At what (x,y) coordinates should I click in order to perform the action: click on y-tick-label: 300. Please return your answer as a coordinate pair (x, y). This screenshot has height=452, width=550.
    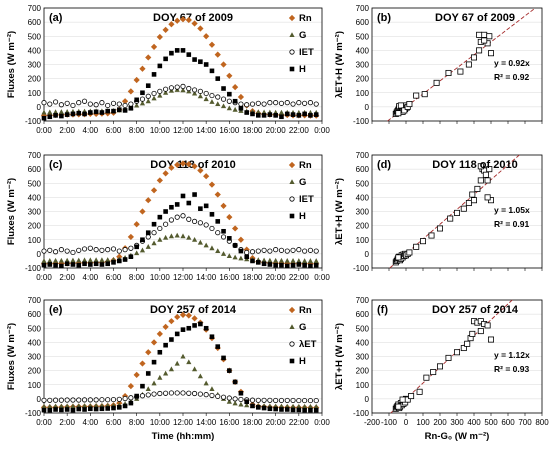
    Looking at the image, I should click on (363, 65).